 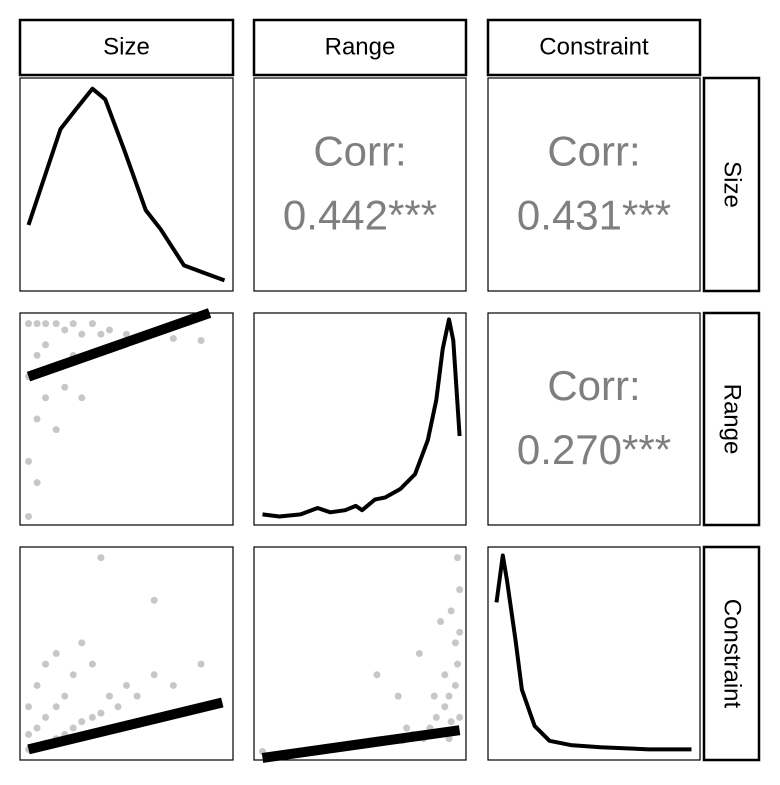 I want to click on corr-value: 0.431***, so click(x=594, y=215).